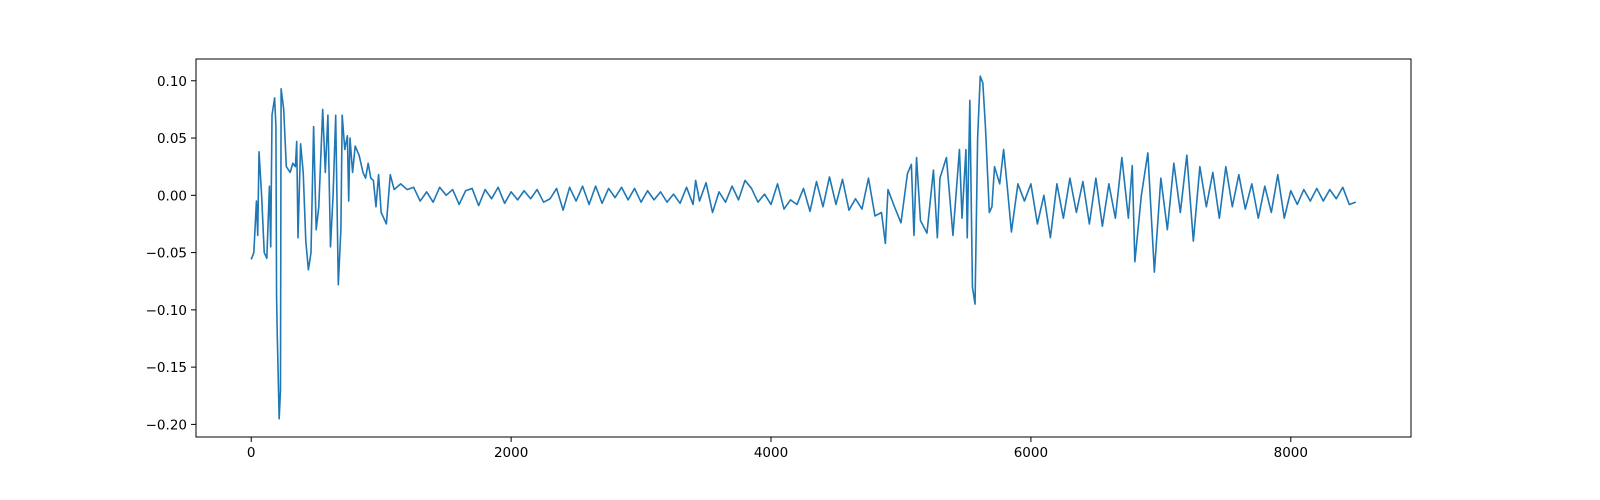  Describe the element at coordinates (771, 453) in the screenshot. I see `x-tick-label: 4000` at that location.